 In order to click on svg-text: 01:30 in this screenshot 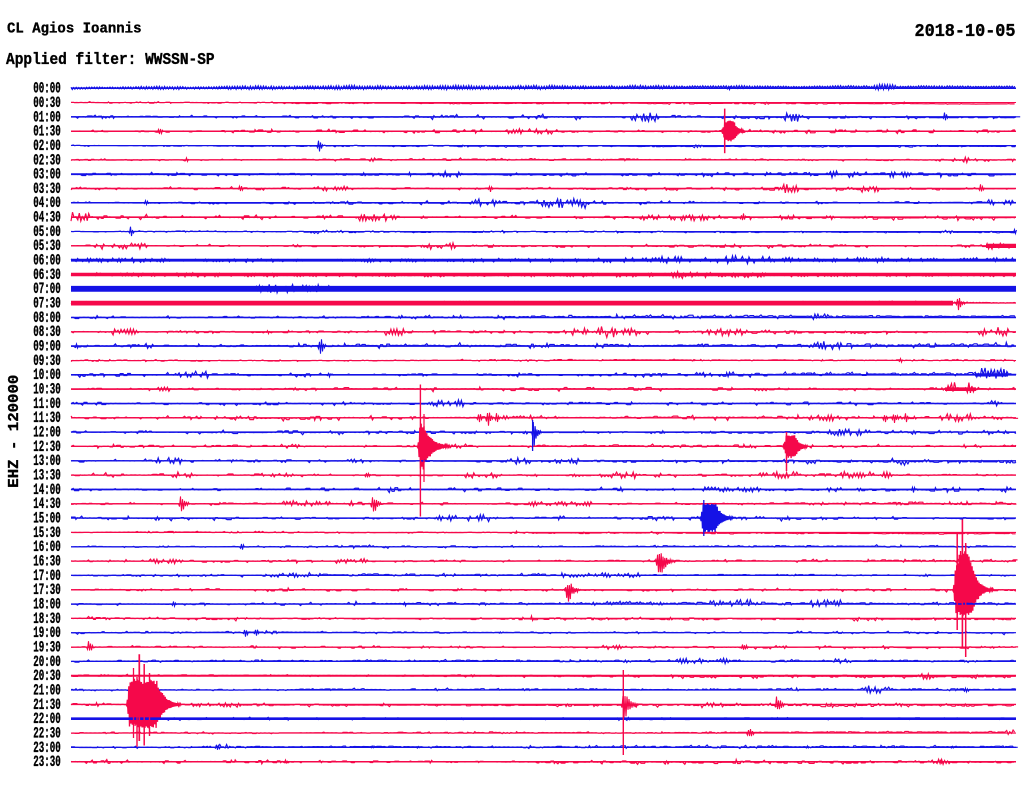, I will do `click(46, 132)`.